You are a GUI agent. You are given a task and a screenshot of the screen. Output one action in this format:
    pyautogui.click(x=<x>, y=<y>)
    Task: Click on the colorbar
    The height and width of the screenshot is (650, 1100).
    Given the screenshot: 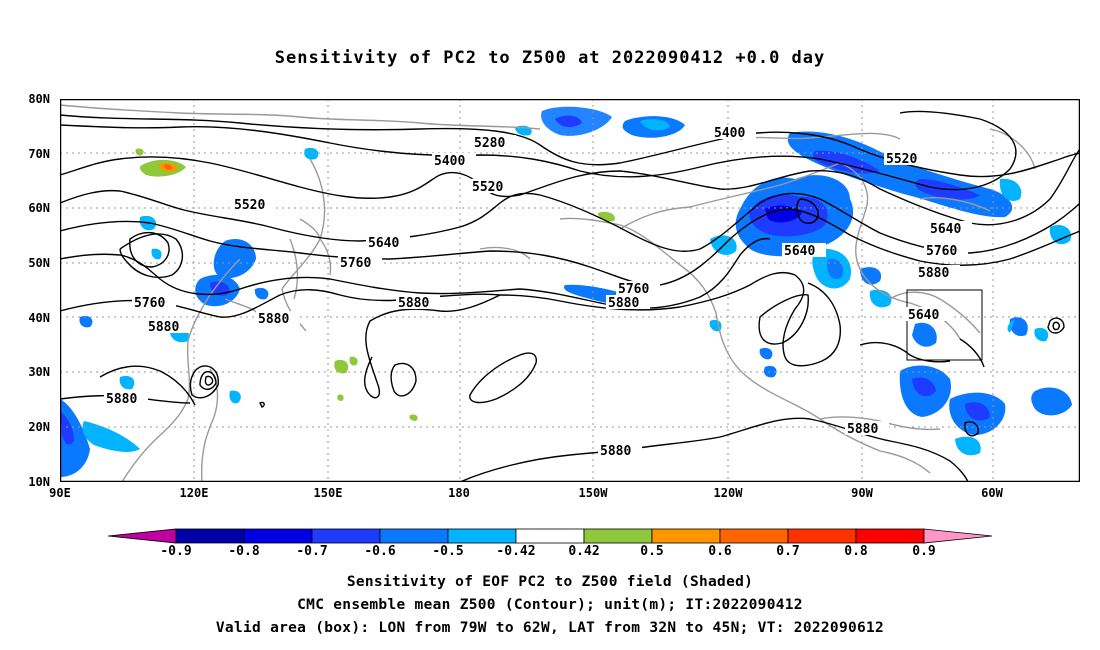 What is the action you would take?
    pyautogui.click(x=550, y=538)
    